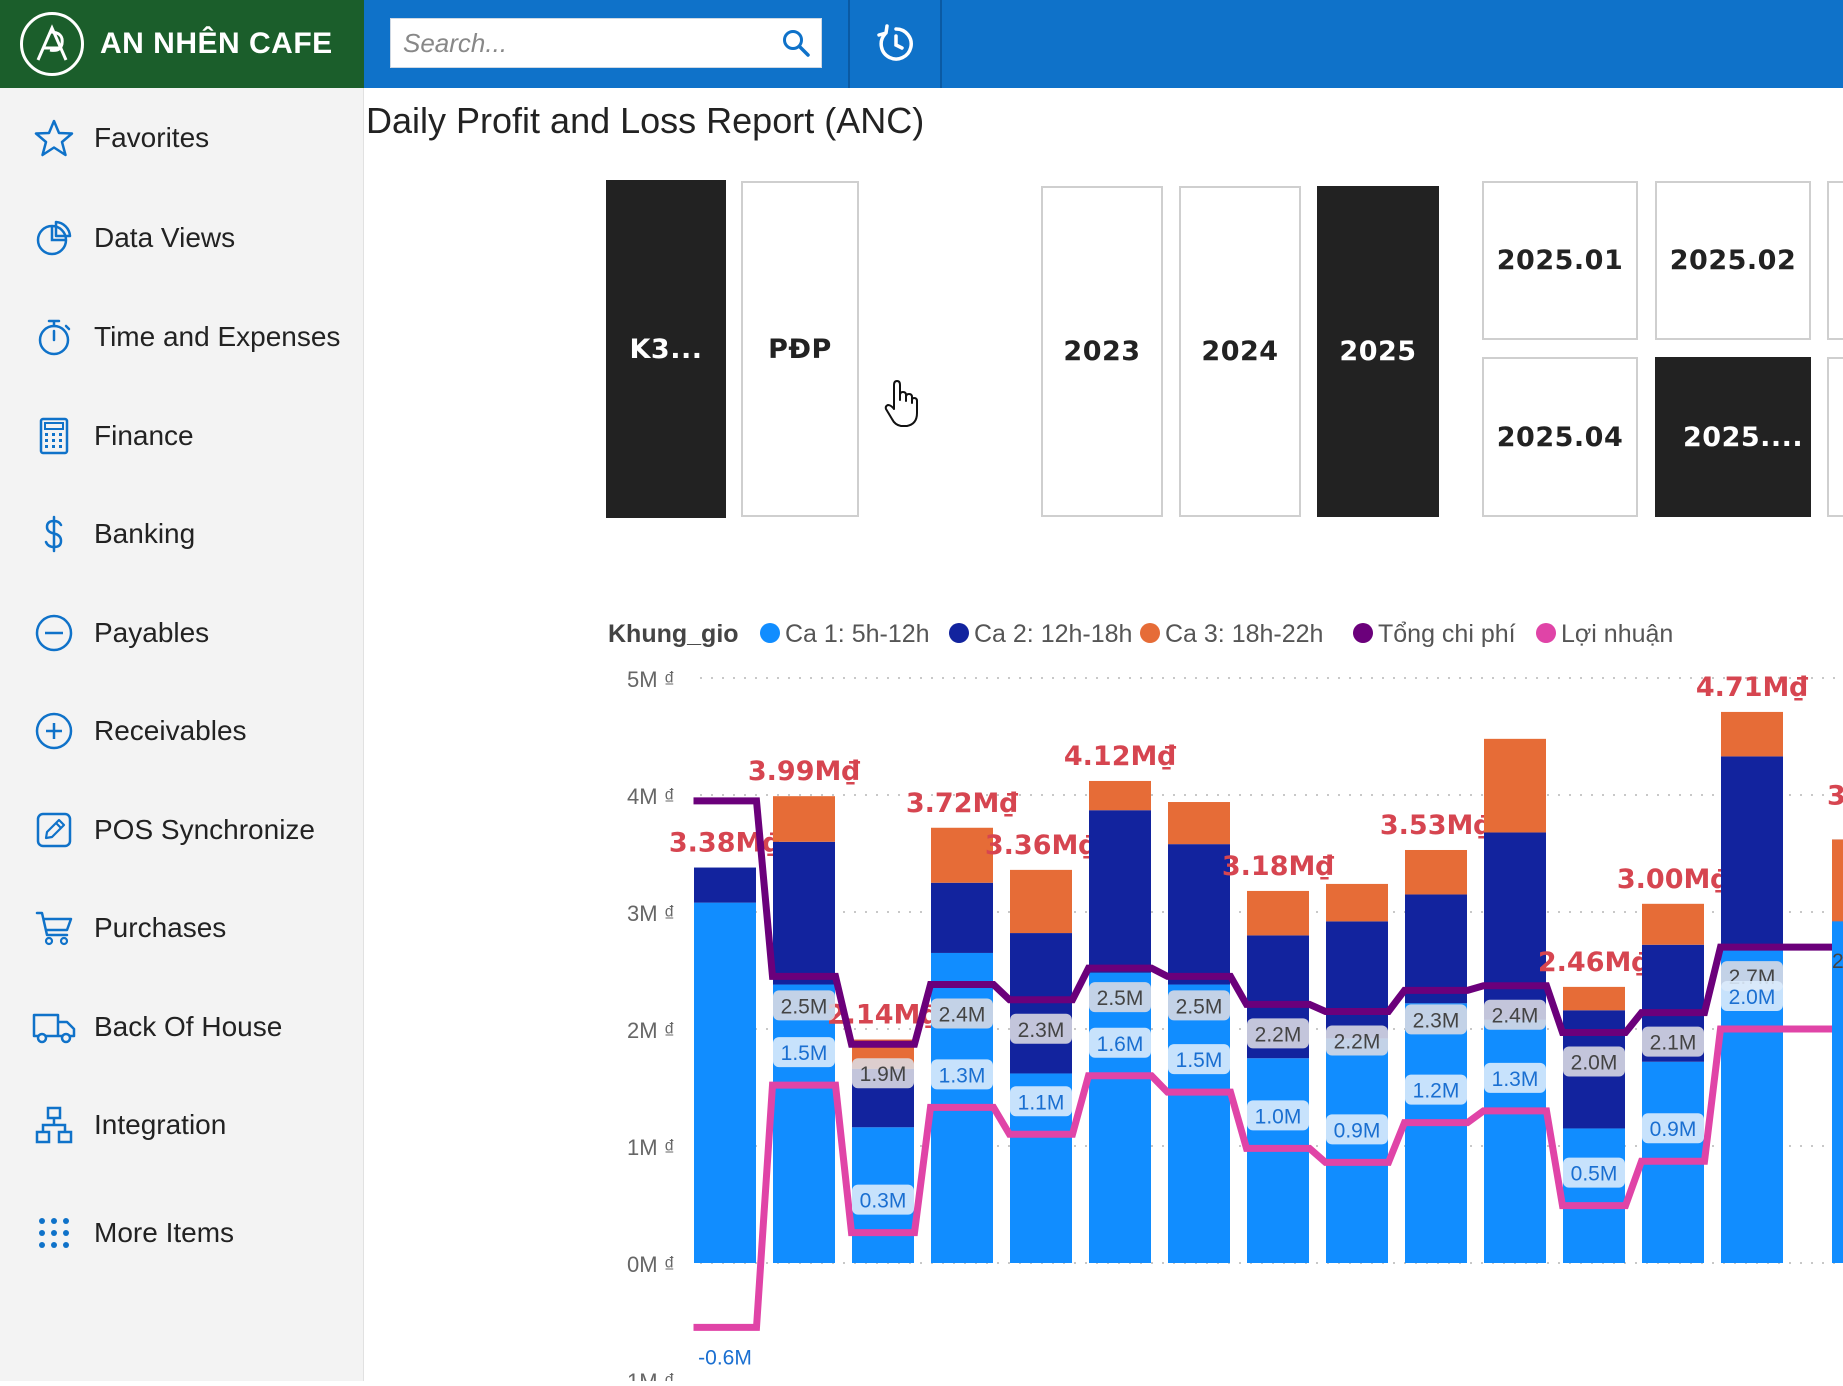 The image size is (1843, 1386). What do you see at coordinates (581, 43) in the screenshot?
I see `search-input` at bounding box center [581, 43].